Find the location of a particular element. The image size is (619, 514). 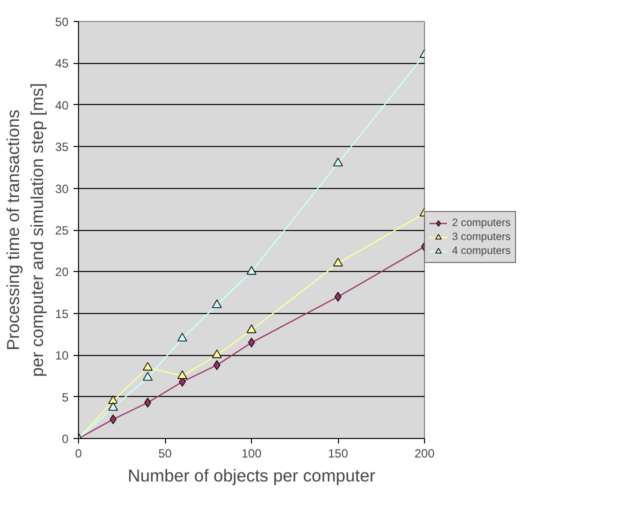

y-tick-label: 25 is located at coordinates (62, 231).